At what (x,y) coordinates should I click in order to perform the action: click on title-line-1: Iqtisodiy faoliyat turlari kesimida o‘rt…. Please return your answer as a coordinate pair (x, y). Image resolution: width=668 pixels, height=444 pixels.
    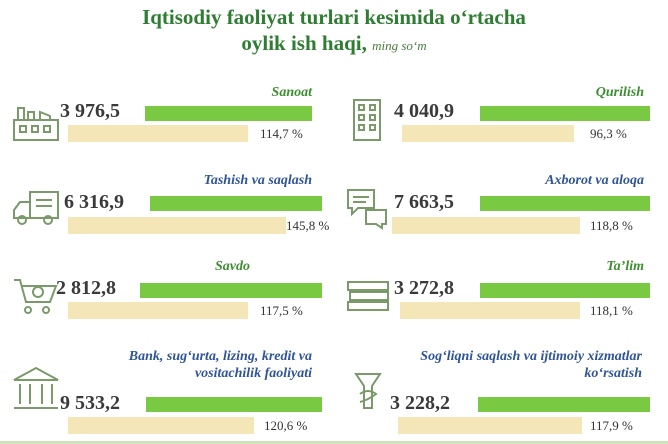
    Looking at the image, I should click on (334, 17).